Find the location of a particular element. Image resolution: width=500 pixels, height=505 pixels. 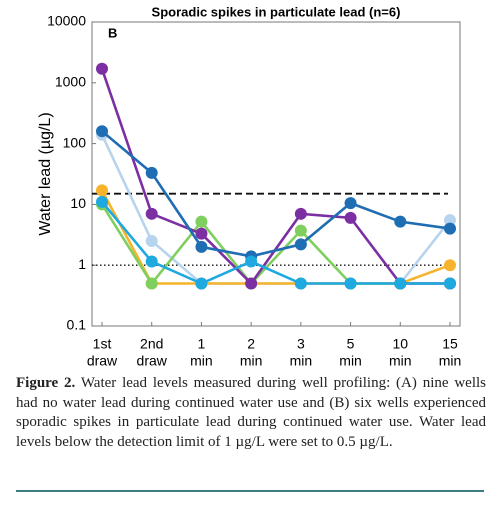

panel-label: B is located at coordinates (112, 32).